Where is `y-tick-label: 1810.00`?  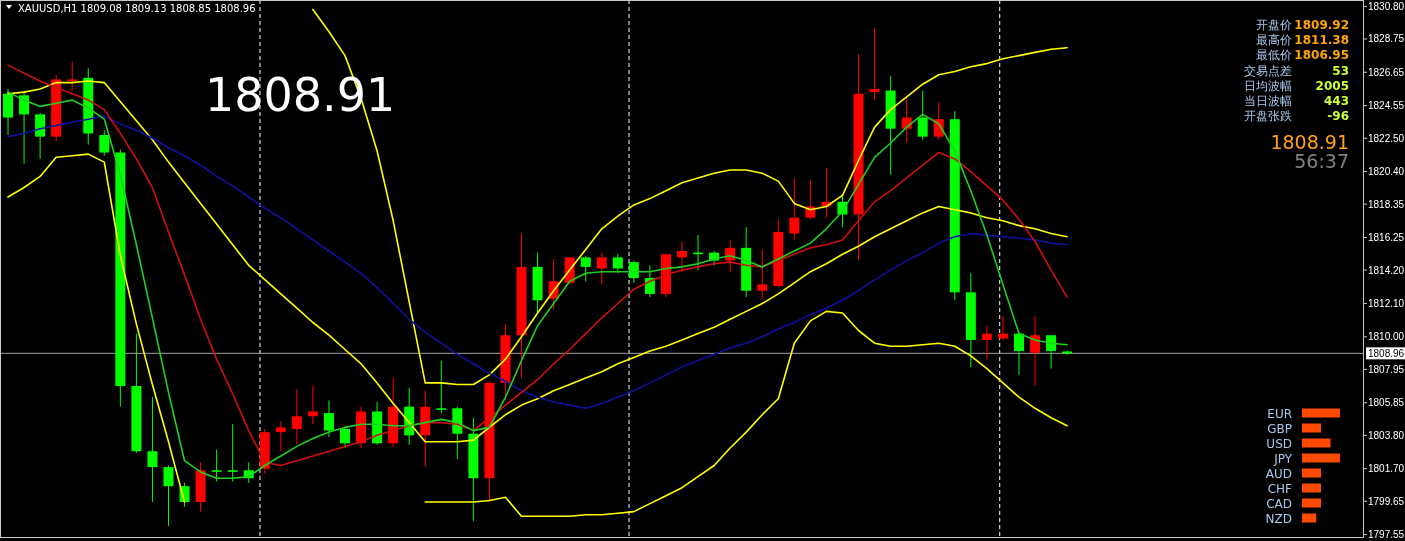
y-tick-label: 1810.00 is located at coordinates (1386, 337).